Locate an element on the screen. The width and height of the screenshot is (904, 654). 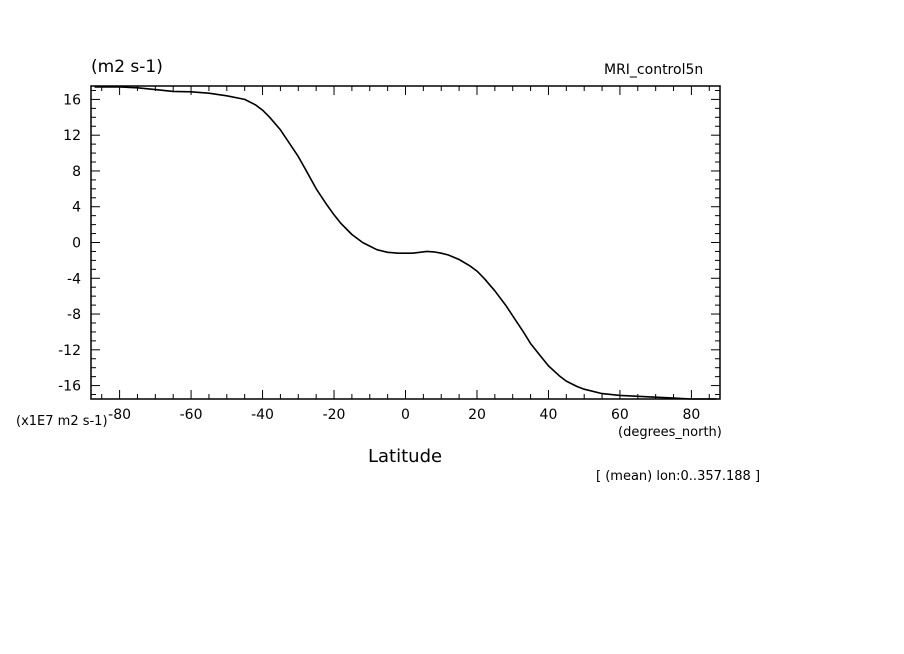
averaging-note: [ (mean) lon:0..357.188 ] is located at coordinates (678, 476).